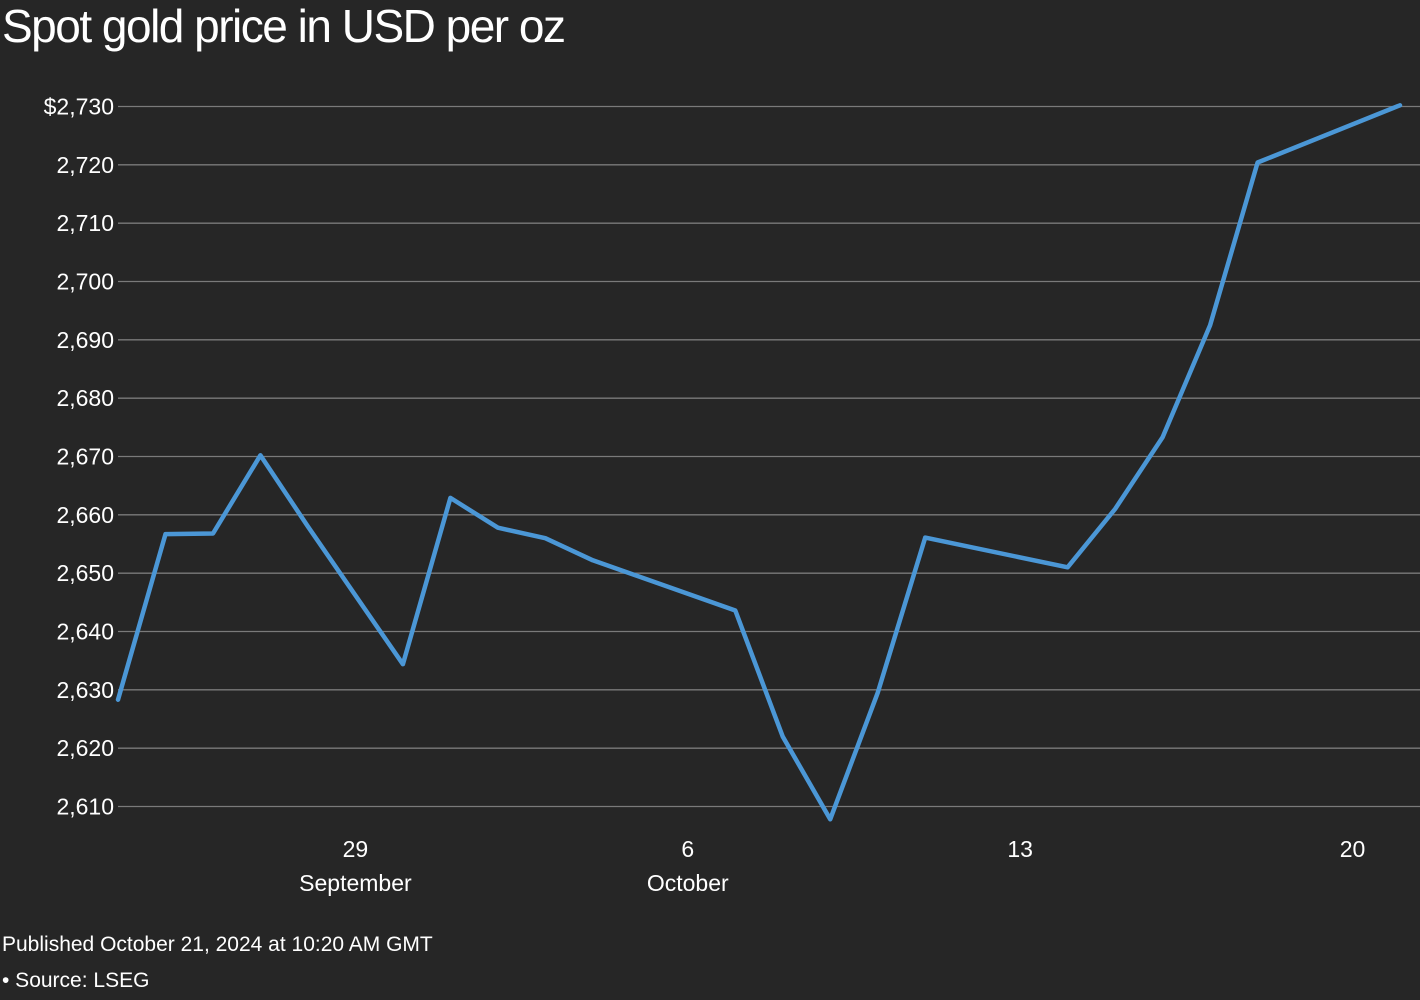 The height and width of the screenshot is (1000, 1420). I want to click on x-tick-label: 6, so click(687, 849).